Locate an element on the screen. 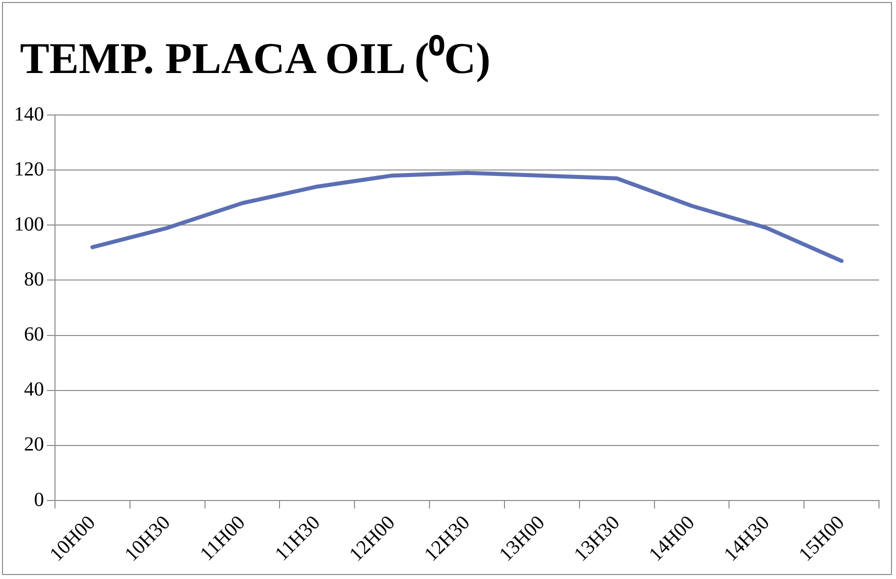 The height and width of the screenshot is (579, 896). y-tick-label: 0 is located at coordinates (39, 499).